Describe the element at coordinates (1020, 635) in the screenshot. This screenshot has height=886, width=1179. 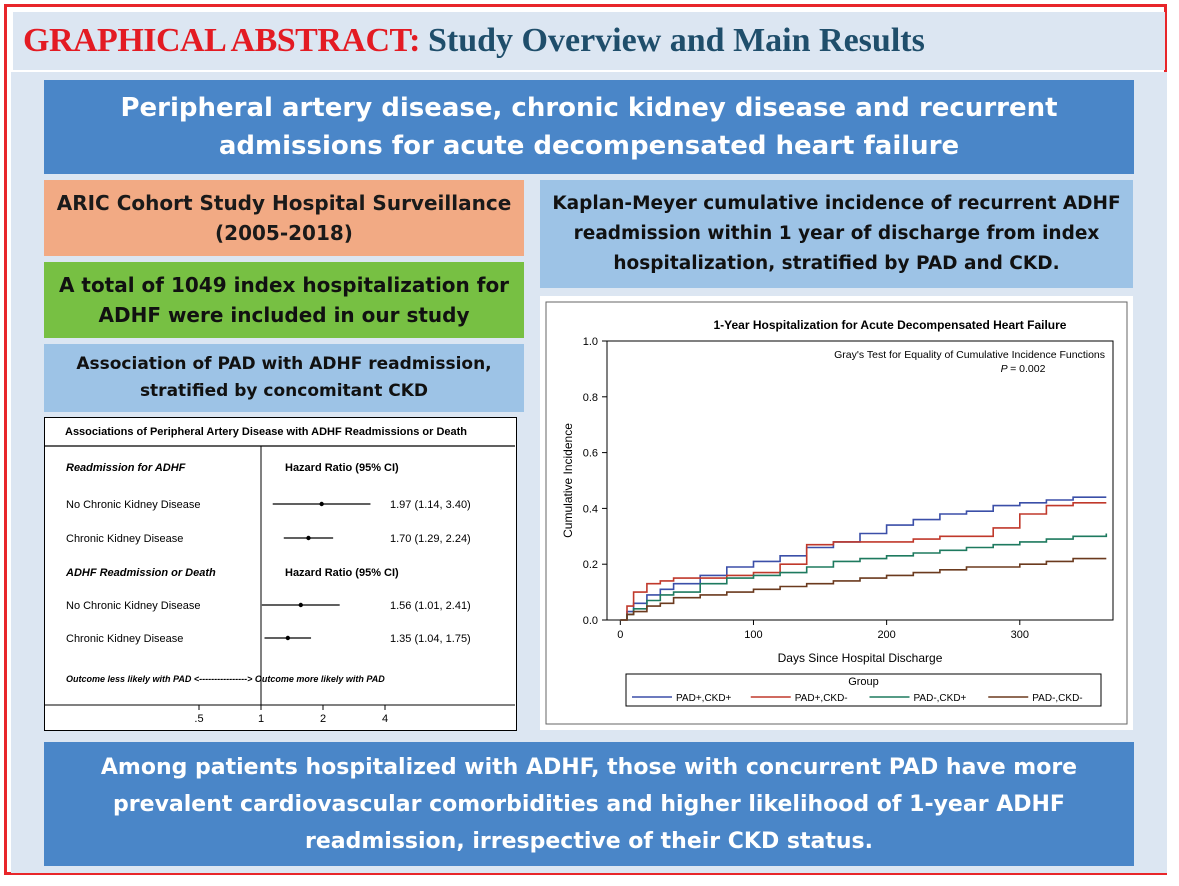
I see `km-x-tick-label: 300` at that location.